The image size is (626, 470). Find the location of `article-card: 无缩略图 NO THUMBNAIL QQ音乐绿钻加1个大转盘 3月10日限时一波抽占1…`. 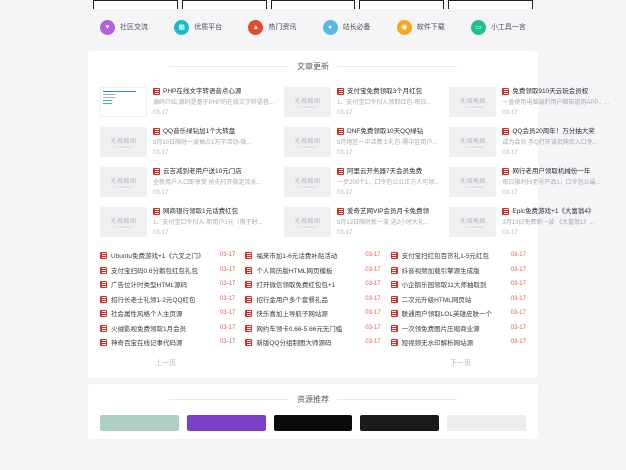

article-card: 无缩略图 NO THUMBNAIL QQ音乐绿钻加1个大转盘 3月10日限时一波抽占1… is located at coordinates (188, 142).